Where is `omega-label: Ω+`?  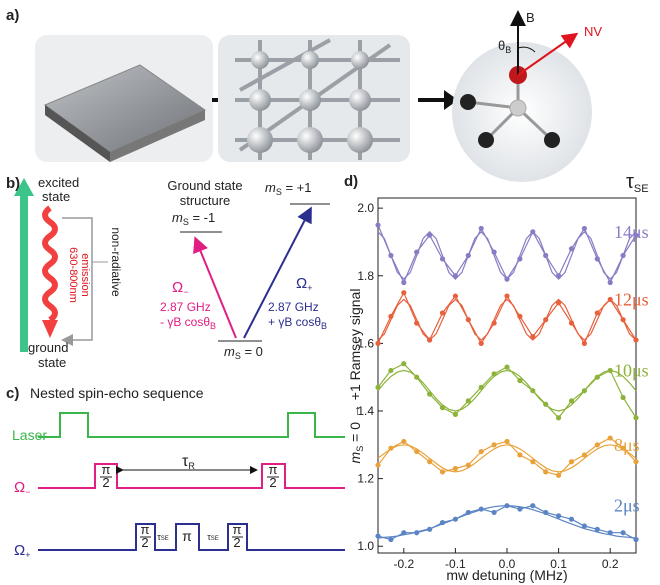
omega-label: Ω+ is located at coordinates (304, 284).